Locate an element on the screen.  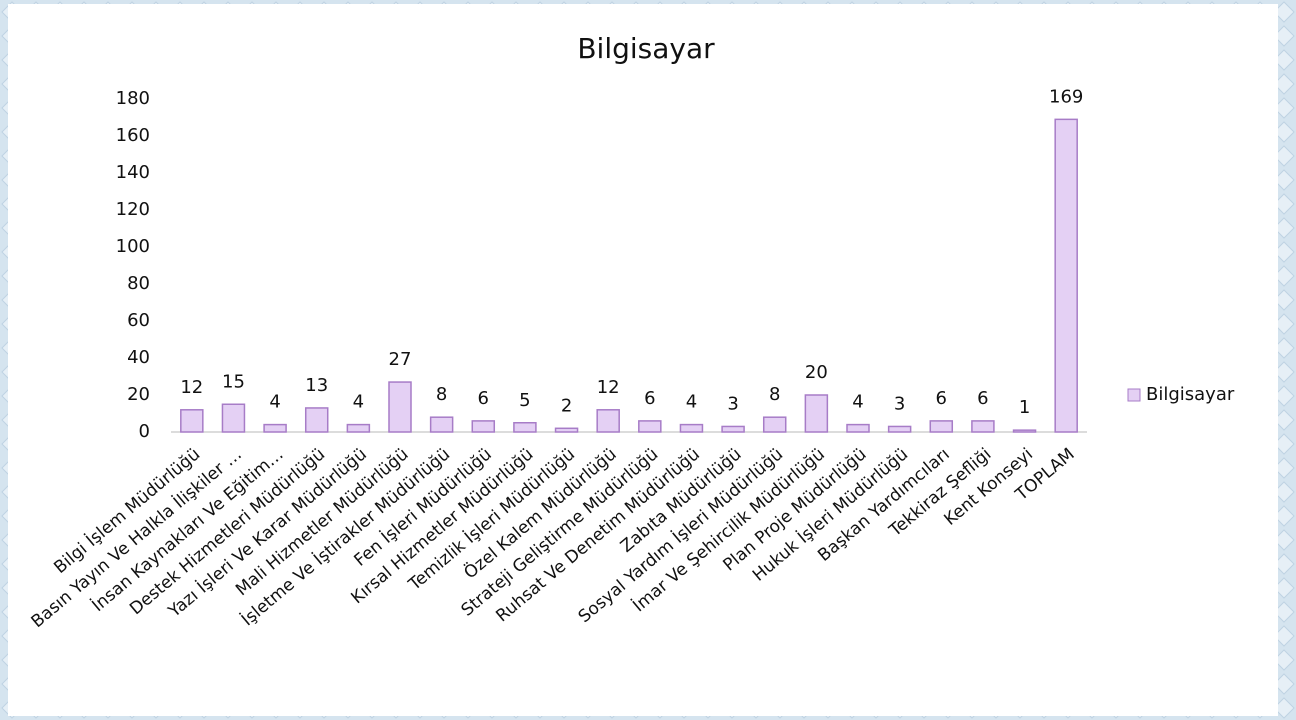
value-label: 20 is located at coordinates (816, 372).